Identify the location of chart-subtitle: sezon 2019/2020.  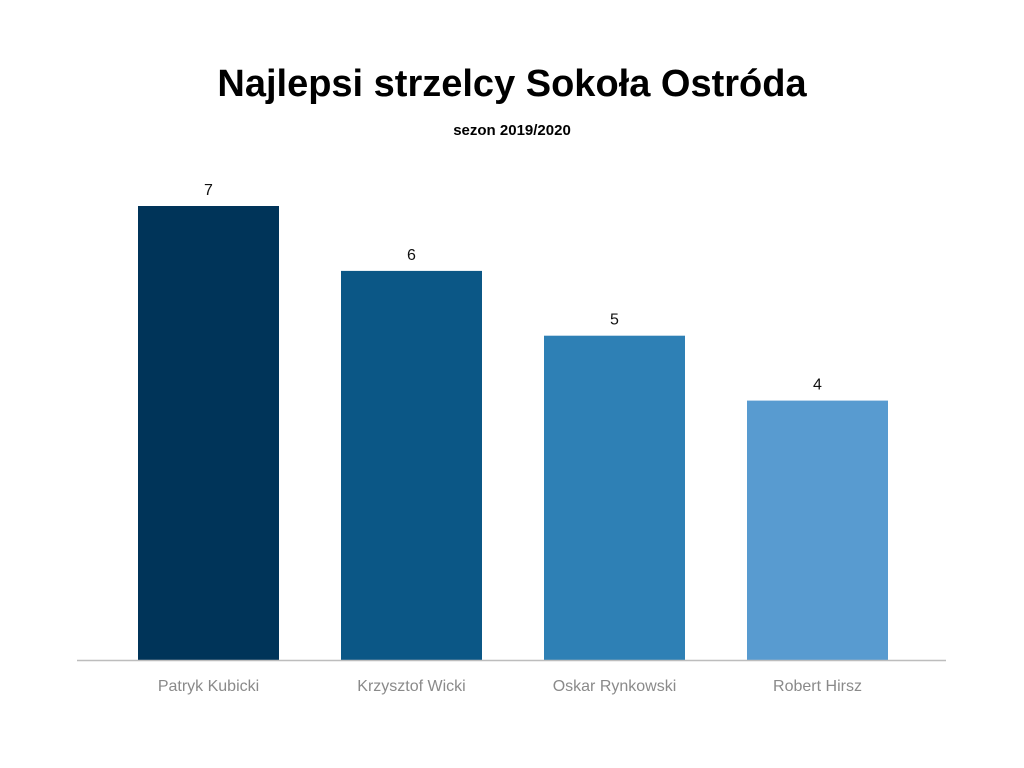
(512, 130).